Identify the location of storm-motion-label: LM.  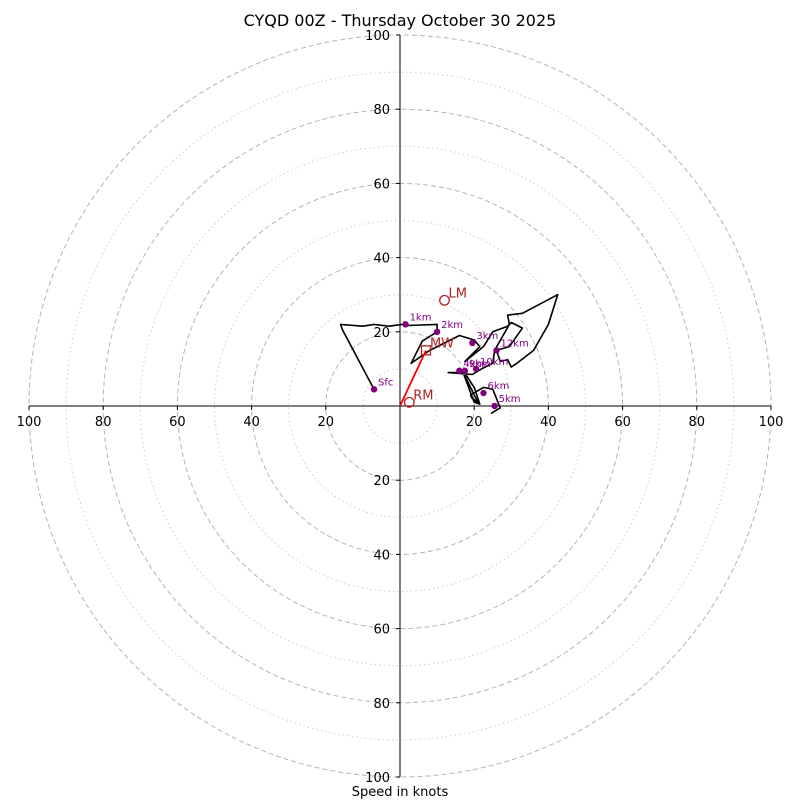
(458, 293).